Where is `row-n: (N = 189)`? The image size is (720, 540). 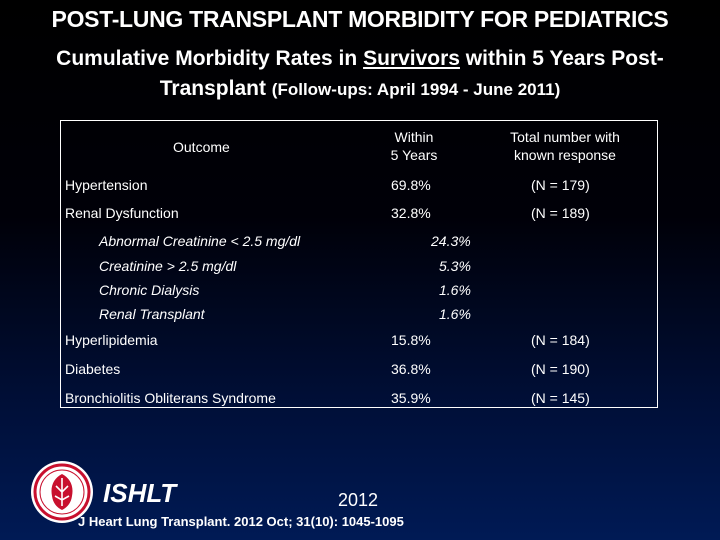 row-n: (N = 189) is located at coordinates (560, 213).